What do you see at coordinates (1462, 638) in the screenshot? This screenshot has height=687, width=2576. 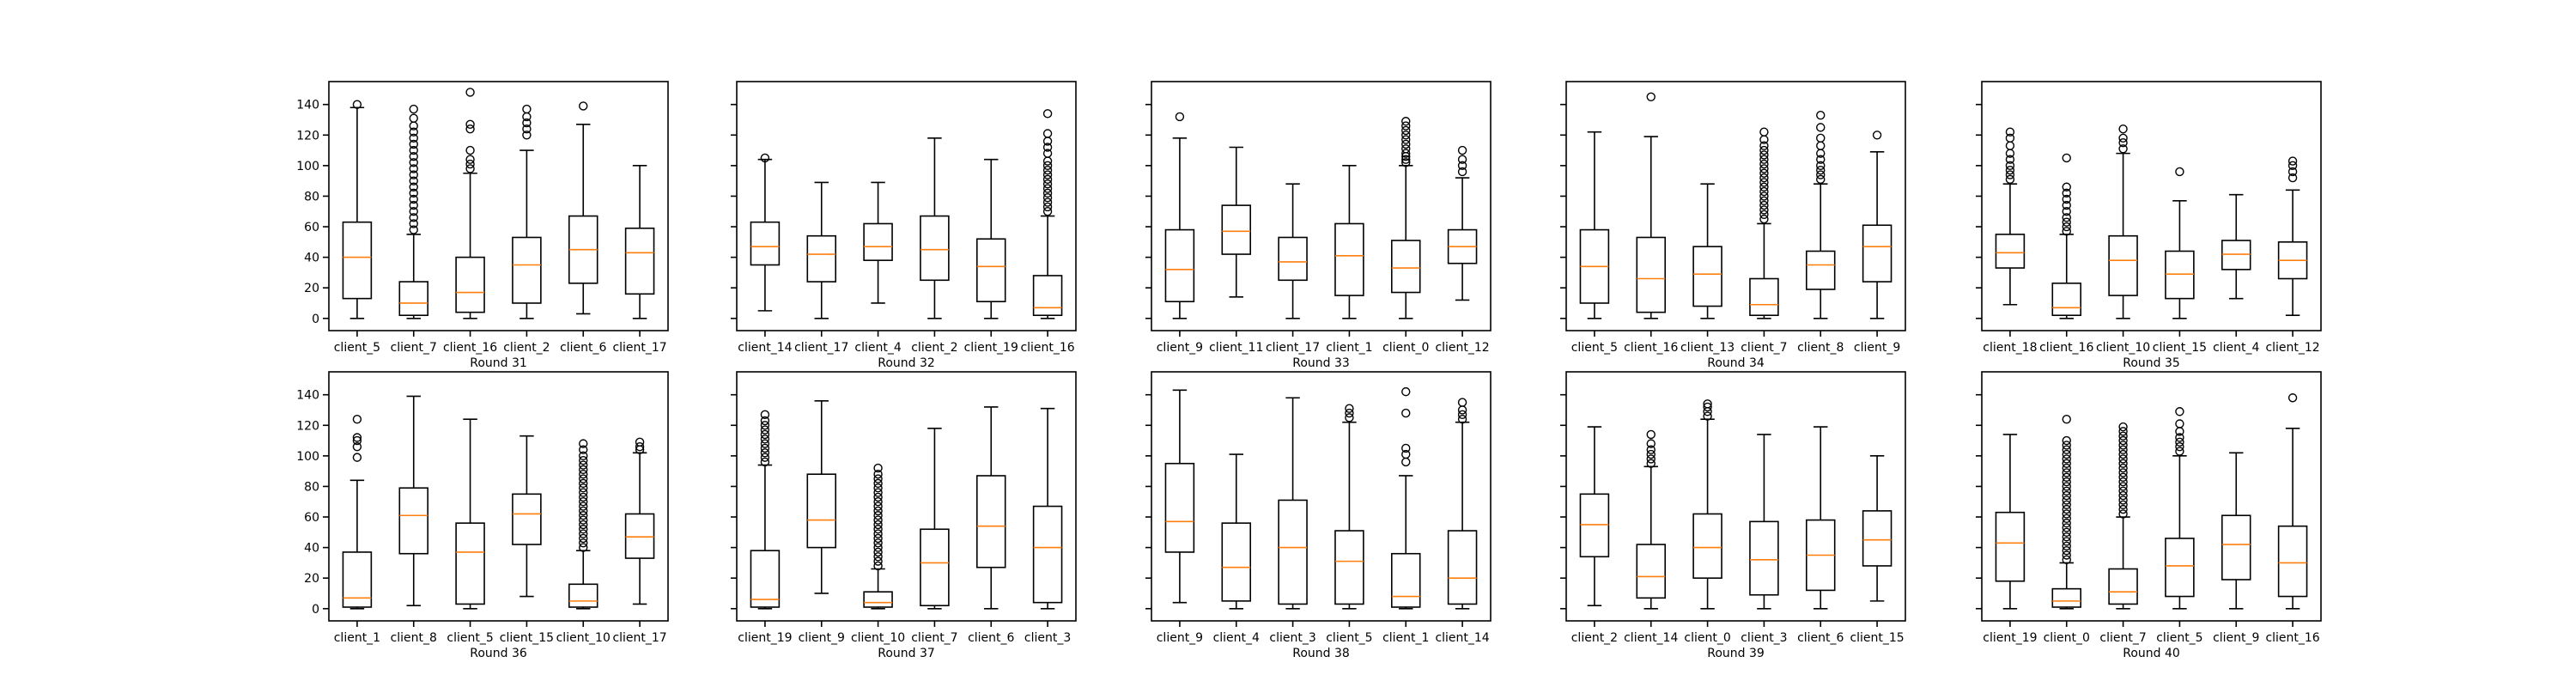 I see `x-tick-label: client_14` at bounding box center [1462, 638].